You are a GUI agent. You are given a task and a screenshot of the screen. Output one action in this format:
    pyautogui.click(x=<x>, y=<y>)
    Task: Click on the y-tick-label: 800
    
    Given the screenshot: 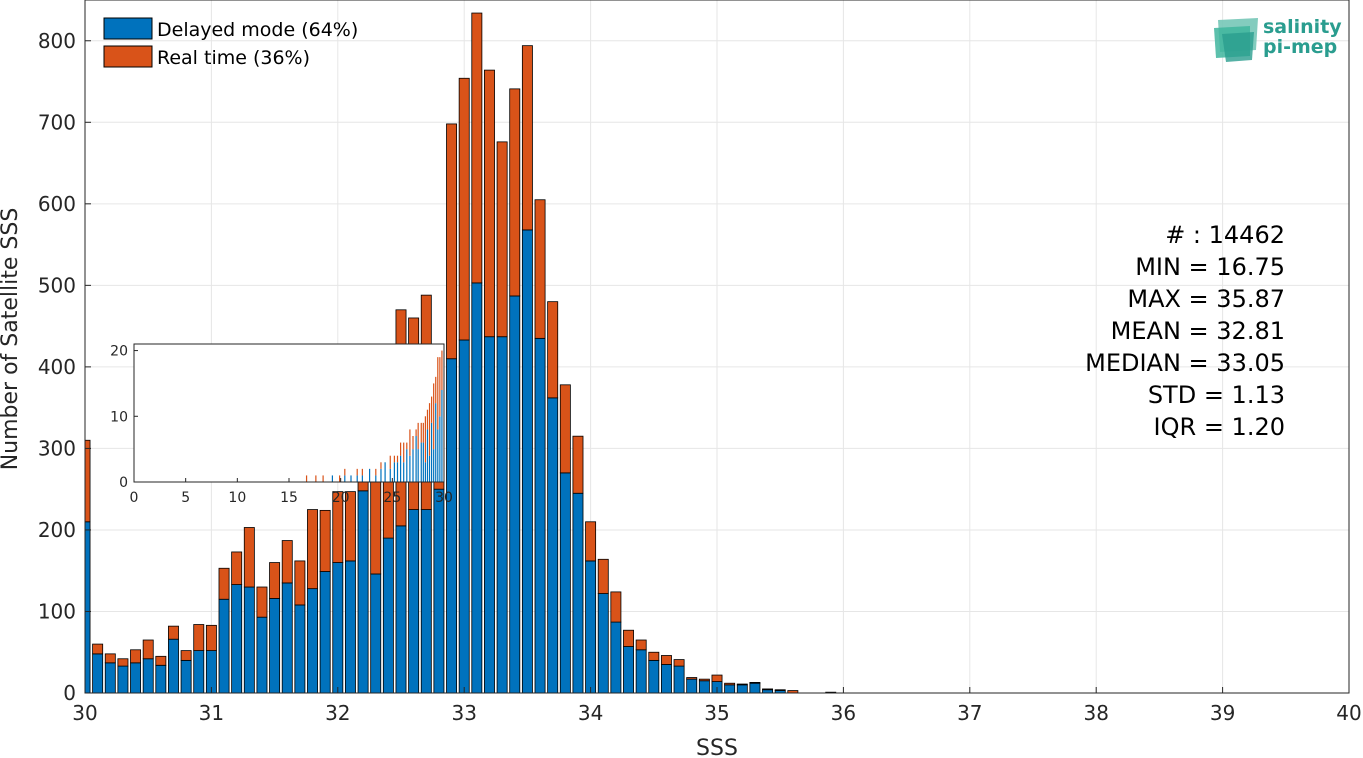 What is the action you would take?
    pyautogui.click(x=57, y=41)
    